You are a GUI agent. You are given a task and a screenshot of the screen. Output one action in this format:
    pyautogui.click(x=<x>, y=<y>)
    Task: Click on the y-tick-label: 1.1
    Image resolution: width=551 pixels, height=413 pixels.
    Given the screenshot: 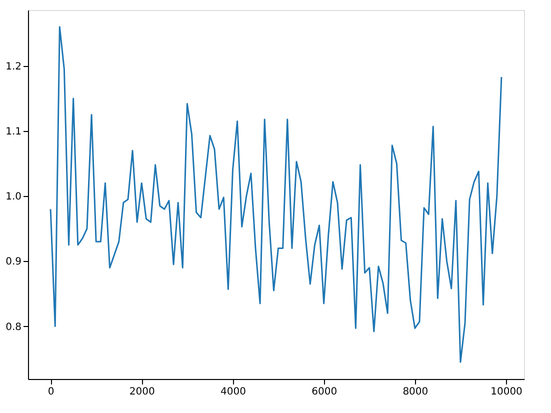 What is the action you would take?
    pyautogui.click(x=14, y=132)
    